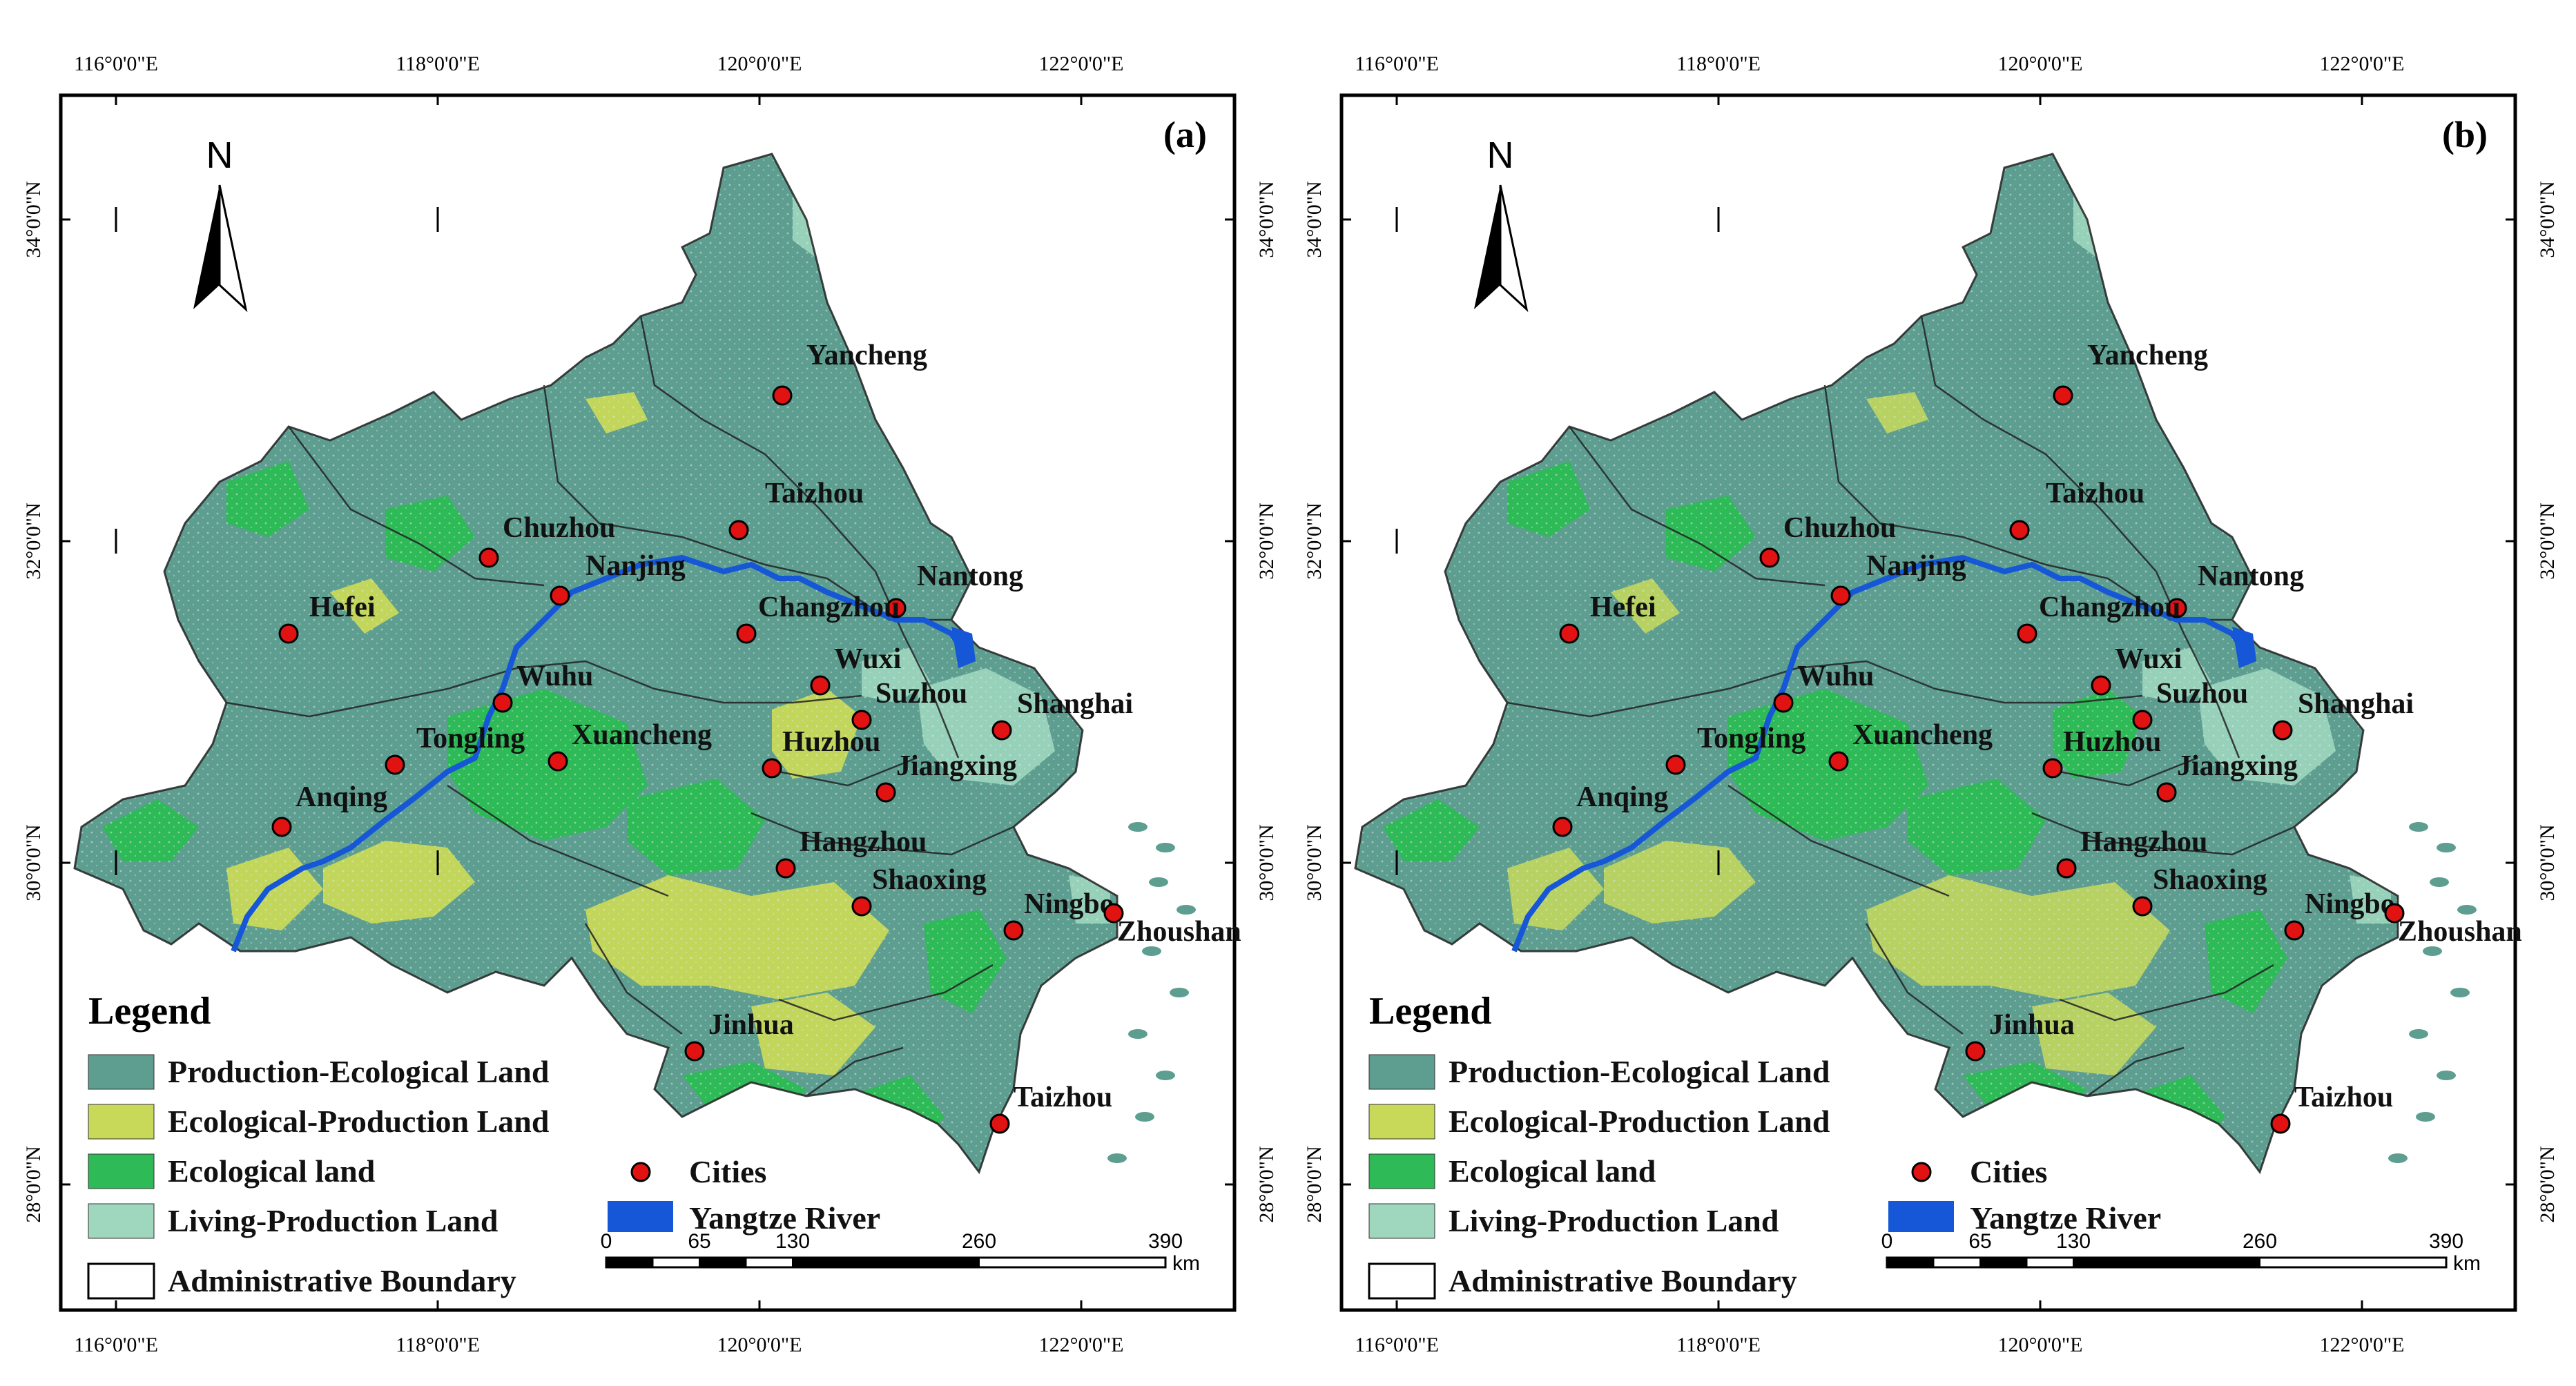 This screenshot has width=2576, height=1386. Describe the element at coordinates (1922, 1172) in the screenshot. I see `legend-city-icon` at that location.